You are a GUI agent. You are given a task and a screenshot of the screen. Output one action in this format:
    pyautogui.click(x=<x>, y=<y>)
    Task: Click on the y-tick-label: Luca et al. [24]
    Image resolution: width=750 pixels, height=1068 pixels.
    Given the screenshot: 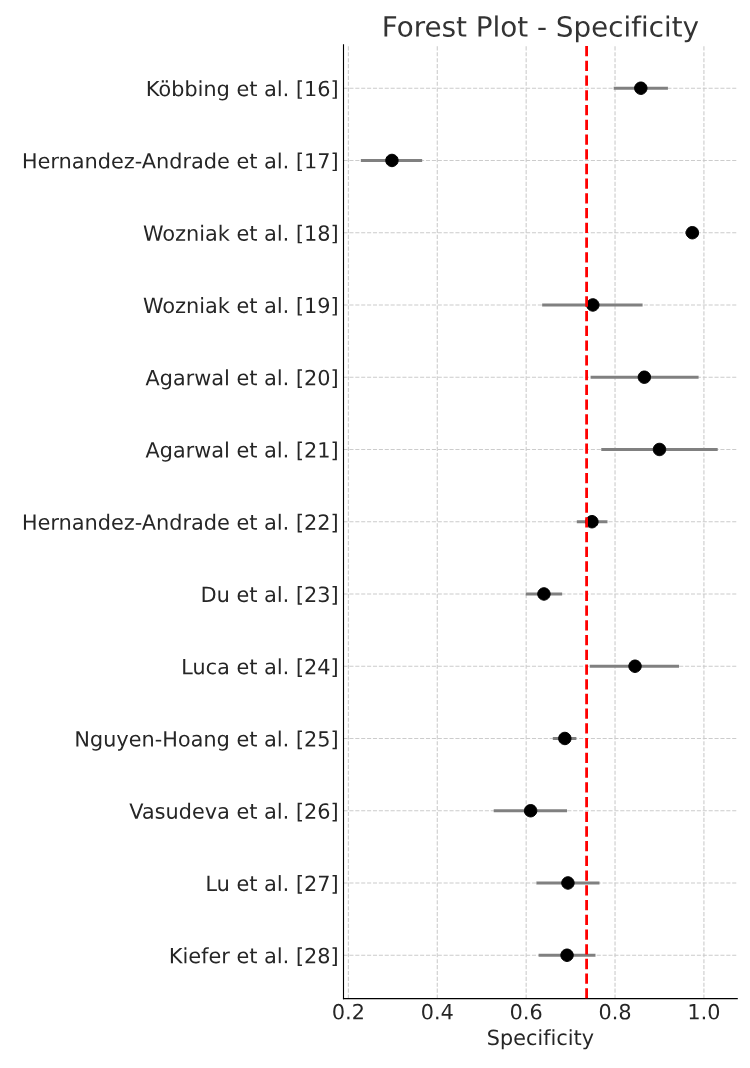 What is the action you would take?
    pyautogui.click(x=260, y=667)
    